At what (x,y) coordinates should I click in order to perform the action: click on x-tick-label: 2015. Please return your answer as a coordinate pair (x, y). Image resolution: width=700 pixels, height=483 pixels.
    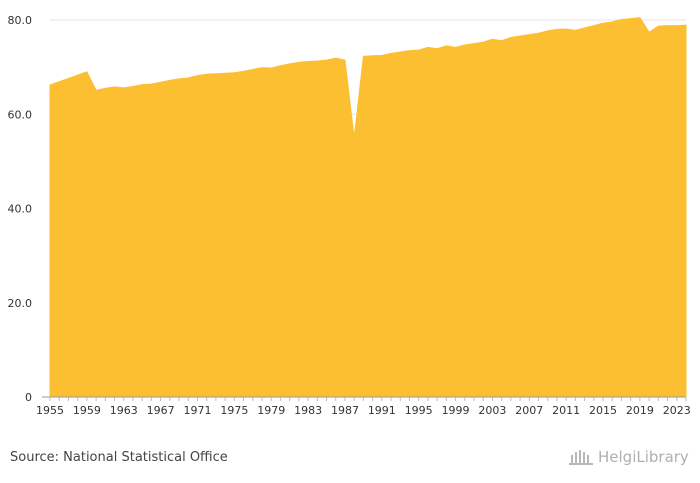
    Looking at the image, I should click on (603, 410).